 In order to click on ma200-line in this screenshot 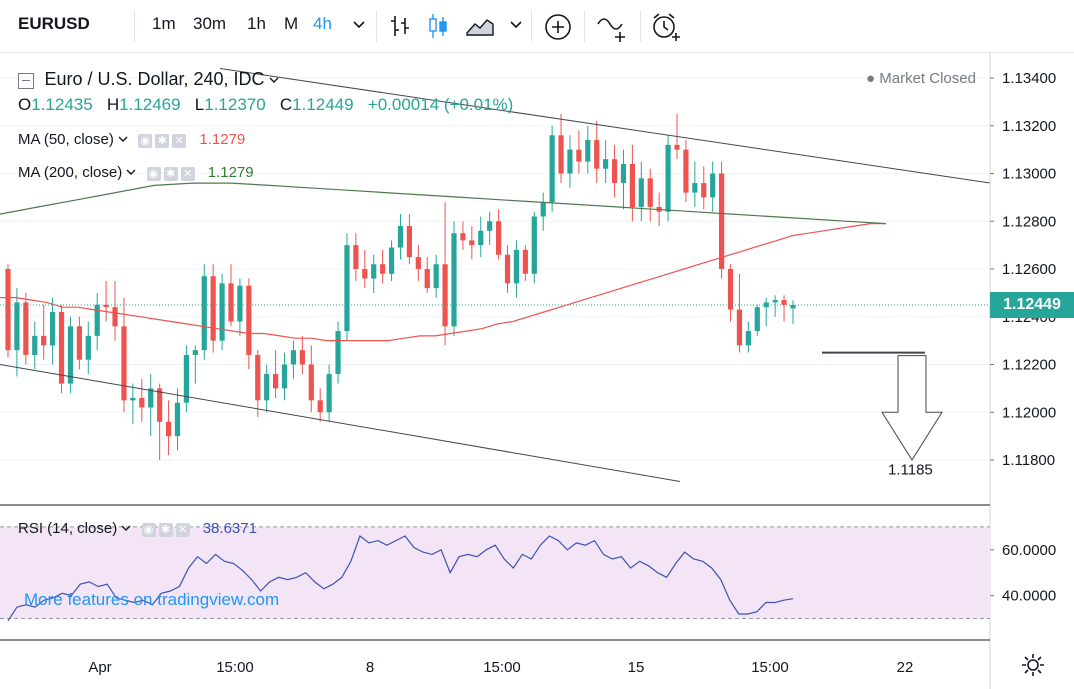, I will do `click(443, 203)`.